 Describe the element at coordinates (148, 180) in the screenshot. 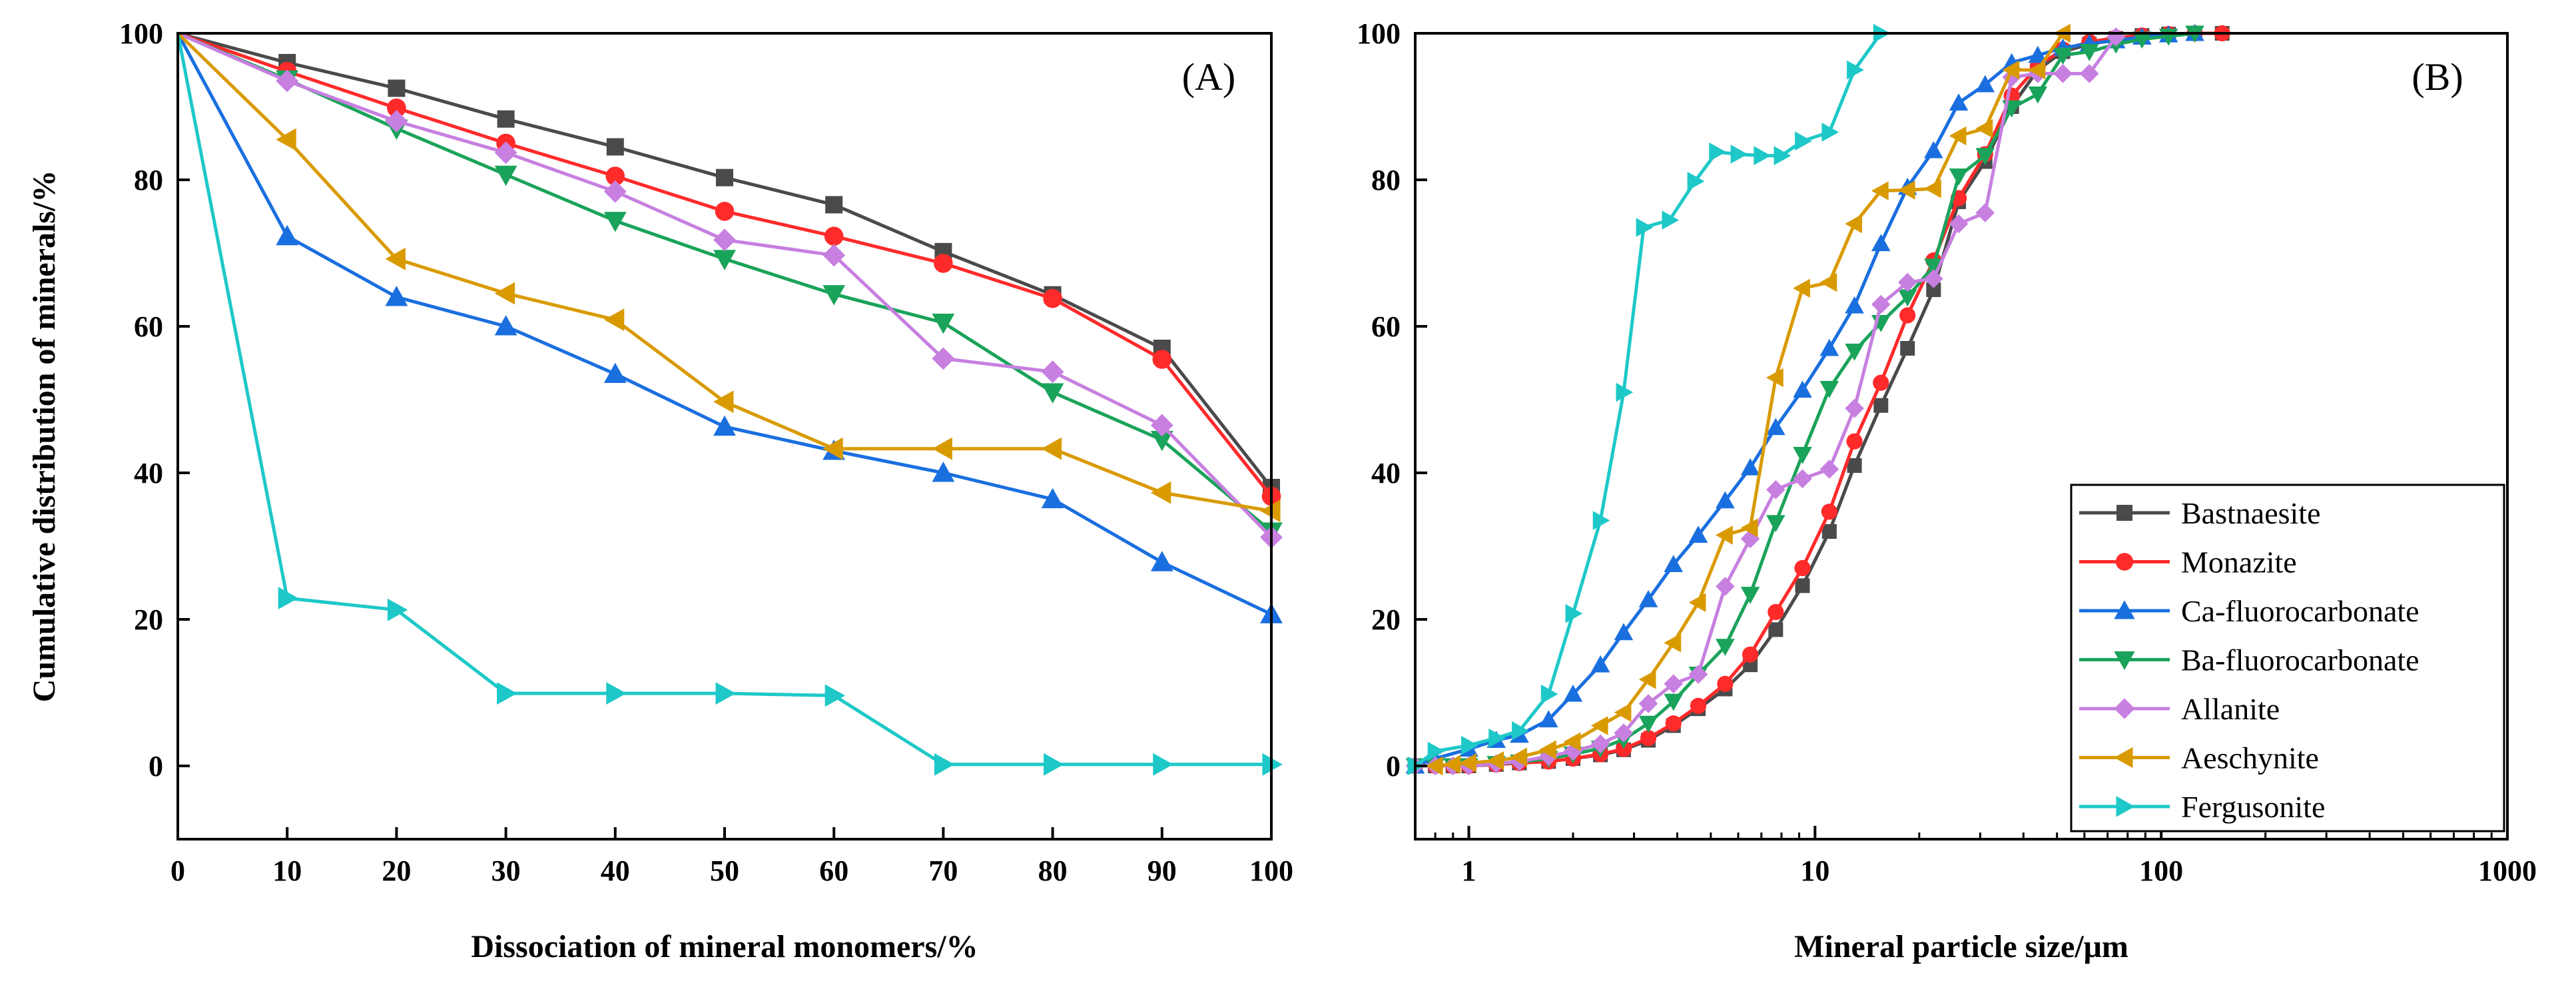

I see `y-tick-label: 80` at that location.